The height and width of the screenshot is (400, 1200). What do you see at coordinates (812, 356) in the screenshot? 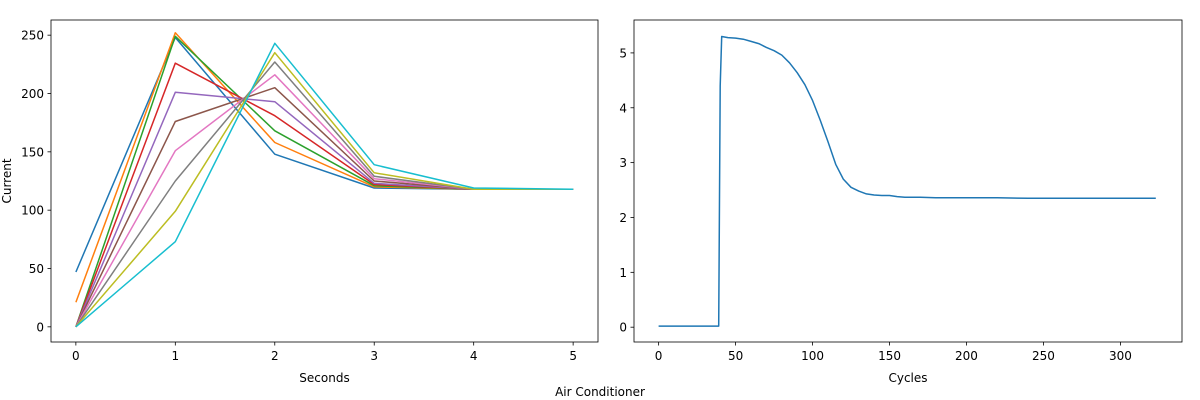
I see `x-tick-label: 100` at bounding box center [812, 356].